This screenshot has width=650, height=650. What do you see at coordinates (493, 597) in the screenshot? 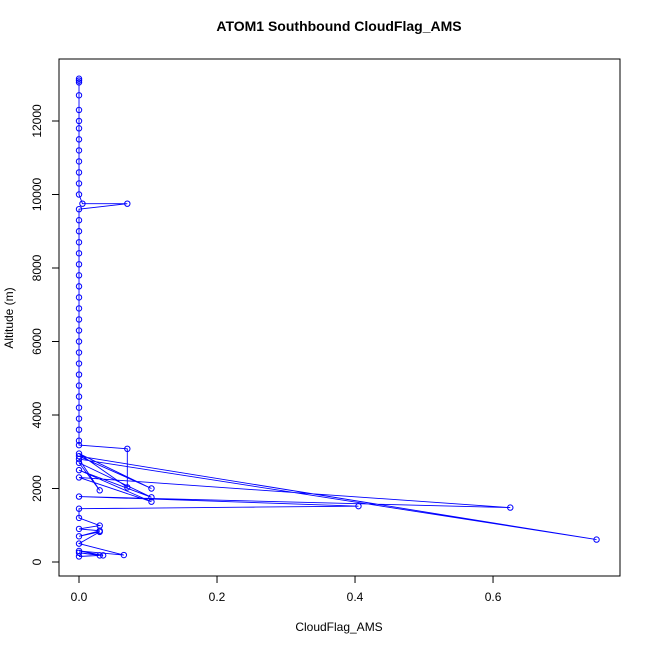
I see `x-tick-label: 0.6` at bounding box center [493, 597].